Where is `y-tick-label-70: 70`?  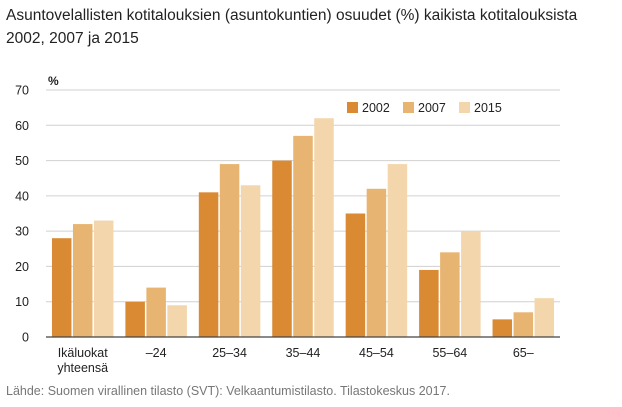 y-tick-label-70: 70 is located at coordinates (22, 91).